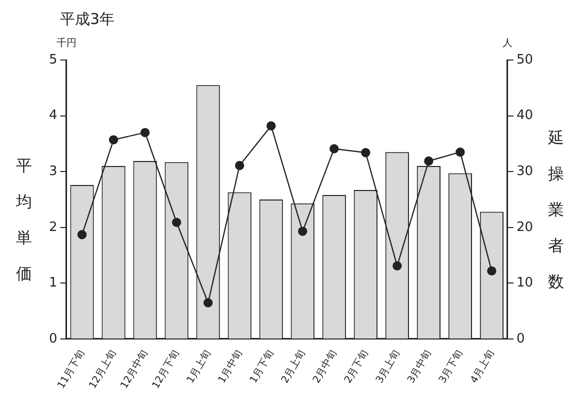 The height and width of the screenshot is (403, 582). What do you see at coordinates (134, 369) in the screenshot?
I see `x-tick-label: 12月中旬` at bounding box center [134, 369].